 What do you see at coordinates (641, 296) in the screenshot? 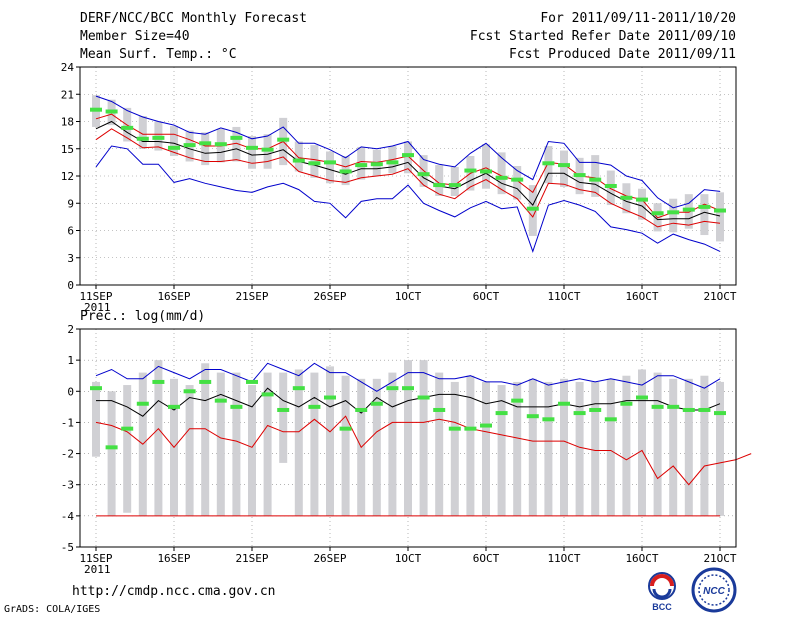
I see `panel1-xtick-label: 16OCT` at bounding box center [641, 296].